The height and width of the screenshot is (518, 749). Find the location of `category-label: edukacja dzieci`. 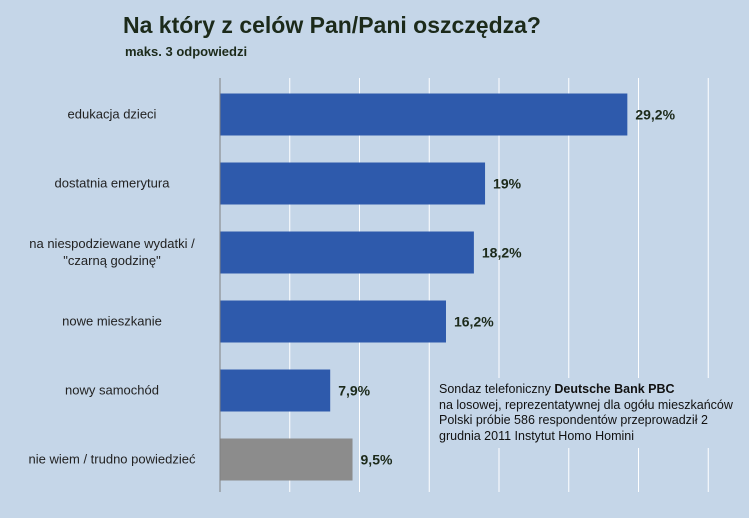

category-label: edukacja dzieci is located at coordinates (112, 114).